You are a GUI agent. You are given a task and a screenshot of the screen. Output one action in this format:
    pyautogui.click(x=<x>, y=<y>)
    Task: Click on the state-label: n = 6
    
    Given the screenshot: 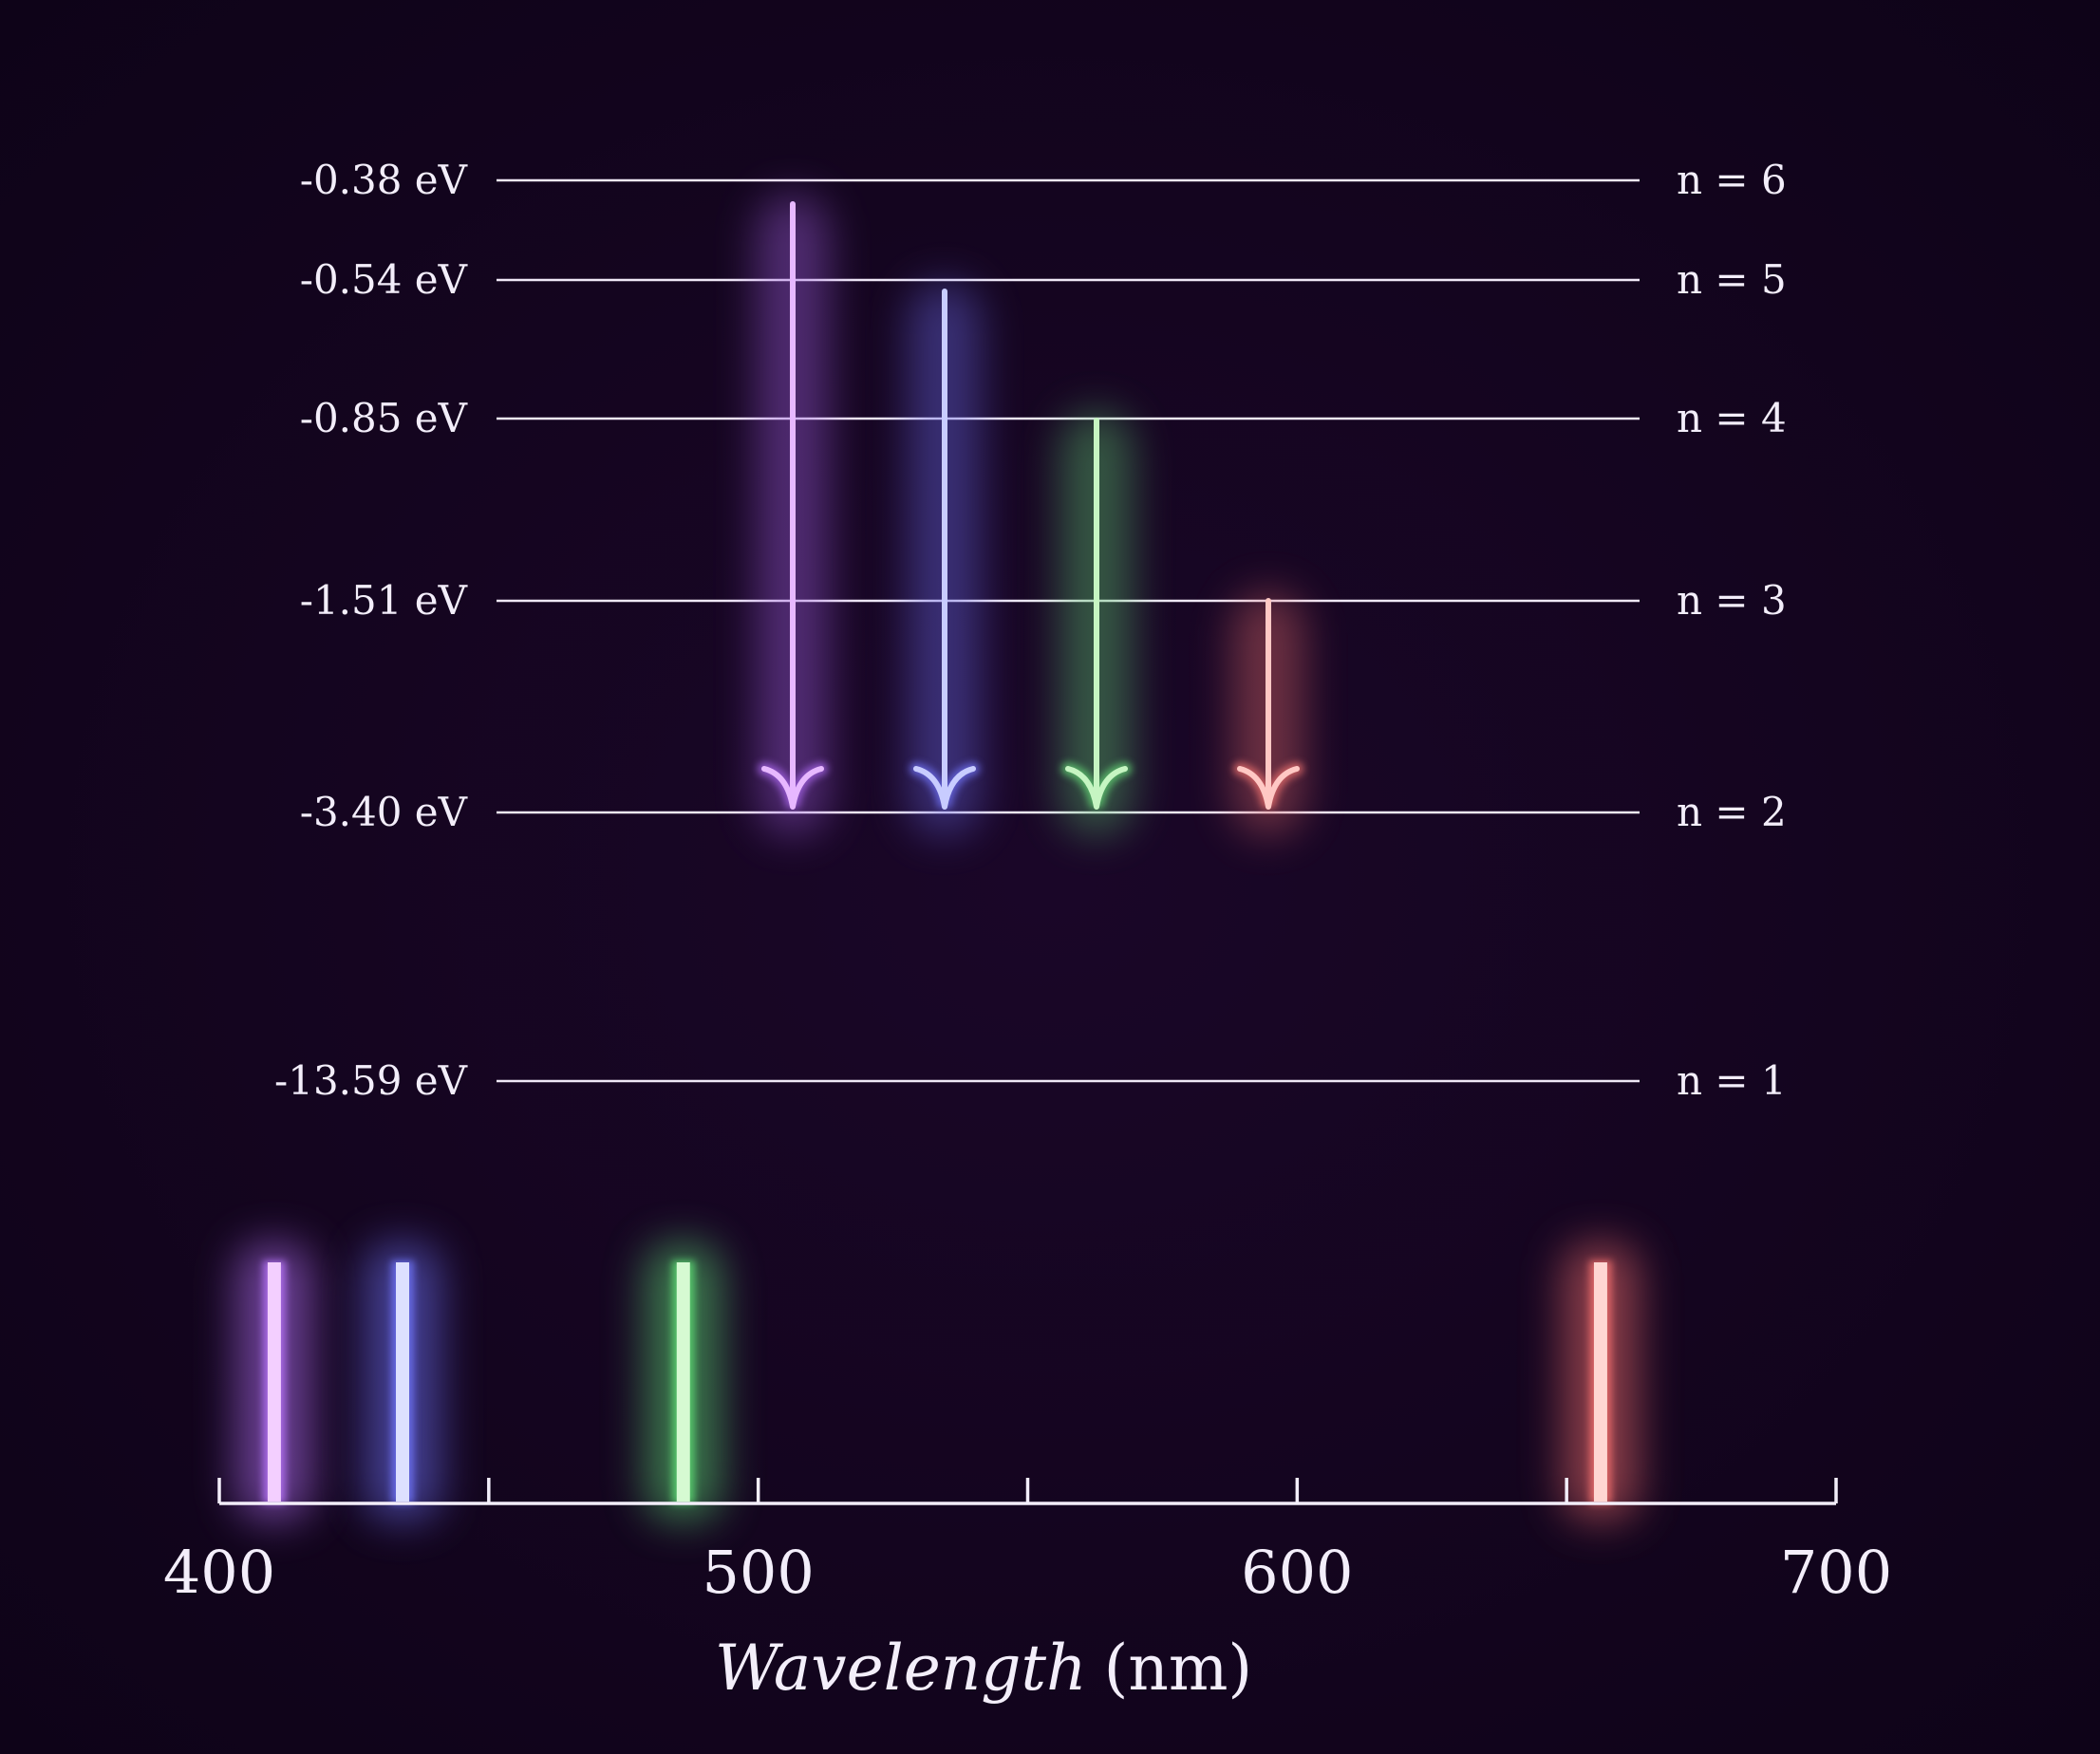 What is the action you would take?
    pyautogui.click(x=1732, y=180)
    